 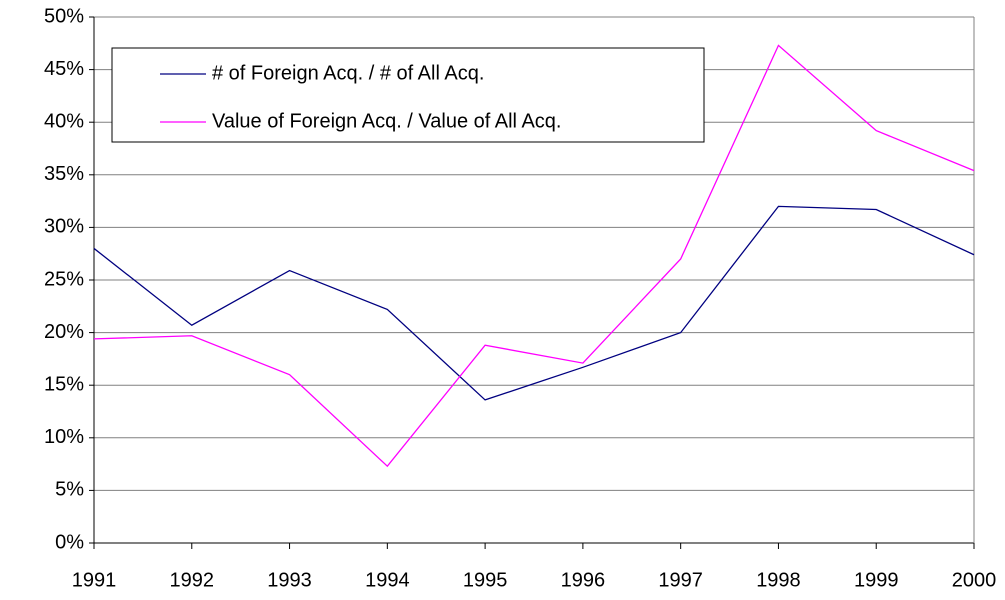 I want to click on x-tick-label: 1992, so click(x=192, y=580).